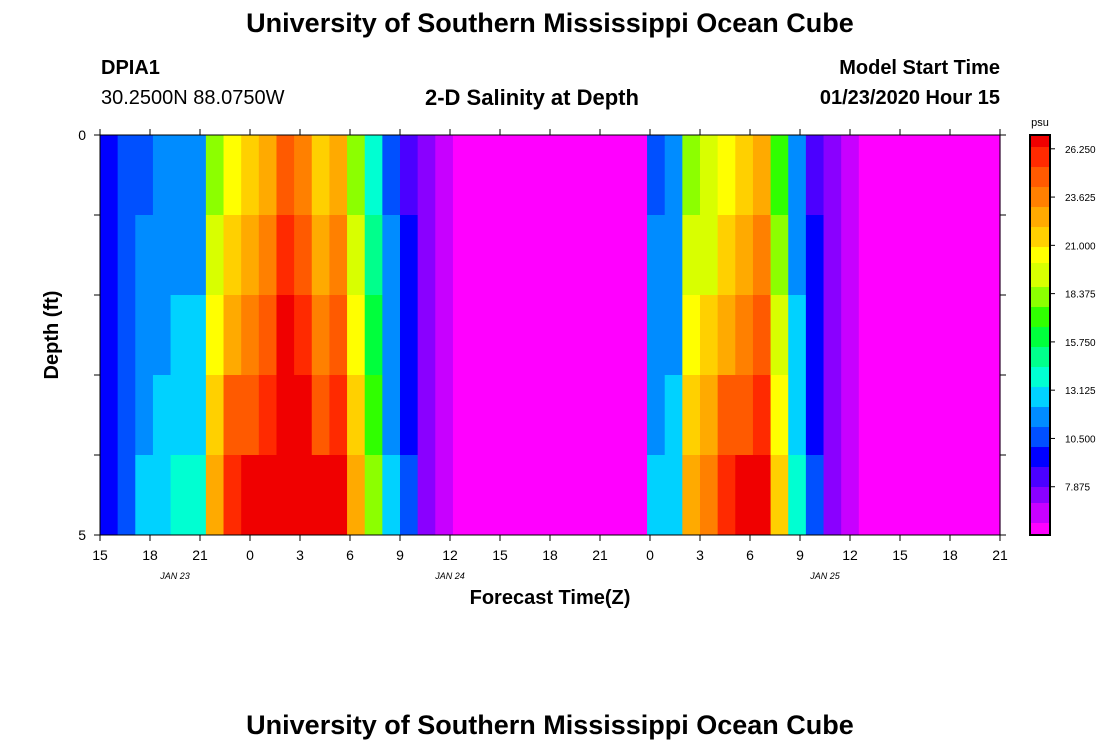 This screenshot has height=750, width=1100. Describe the element at coordinates (250, 555) in the screenshot. I see `x-tick-label: 0` at that location.